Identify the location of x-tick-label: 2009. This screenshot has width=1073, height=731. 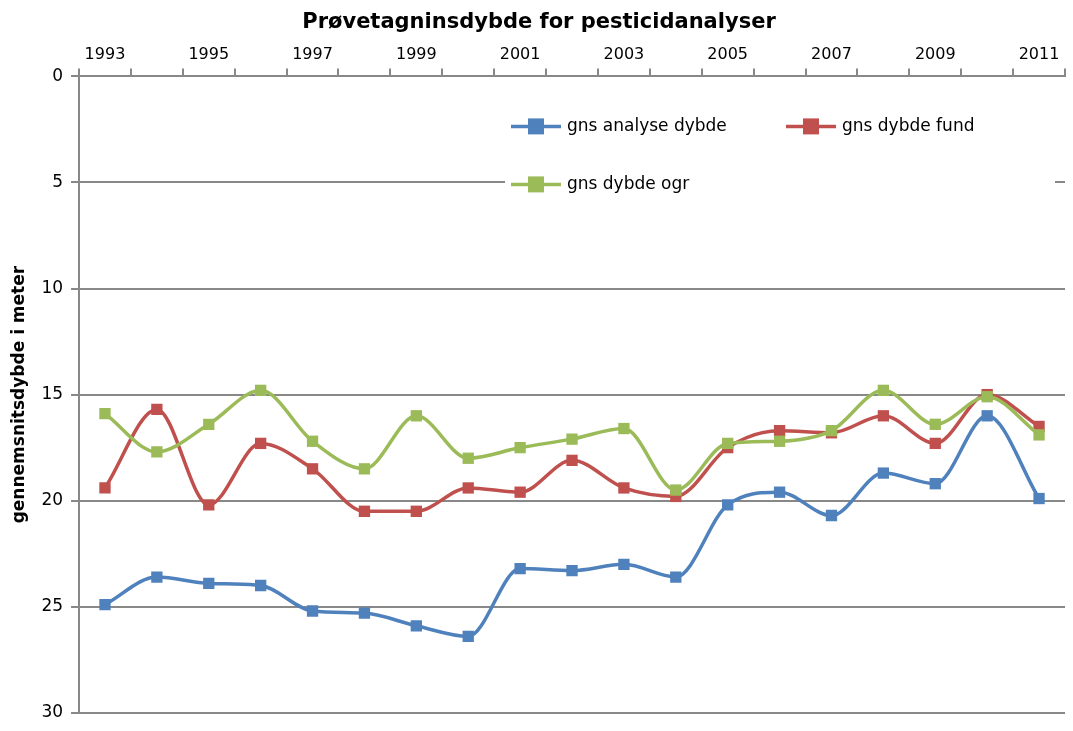
(935, 53).